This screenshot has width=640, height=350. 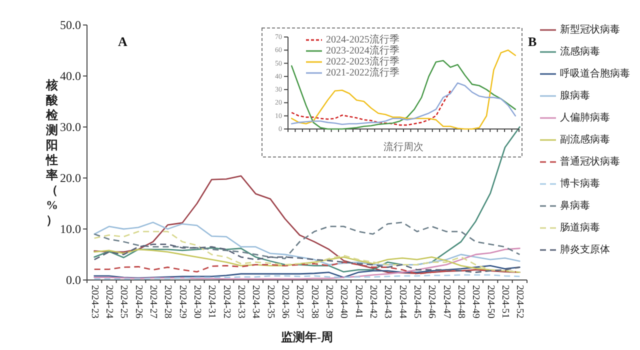 What do you see at coordinates (520, 301) in the screenshot?
I see `x-tick-label: 2024-52` at bounding box center [520, 301].